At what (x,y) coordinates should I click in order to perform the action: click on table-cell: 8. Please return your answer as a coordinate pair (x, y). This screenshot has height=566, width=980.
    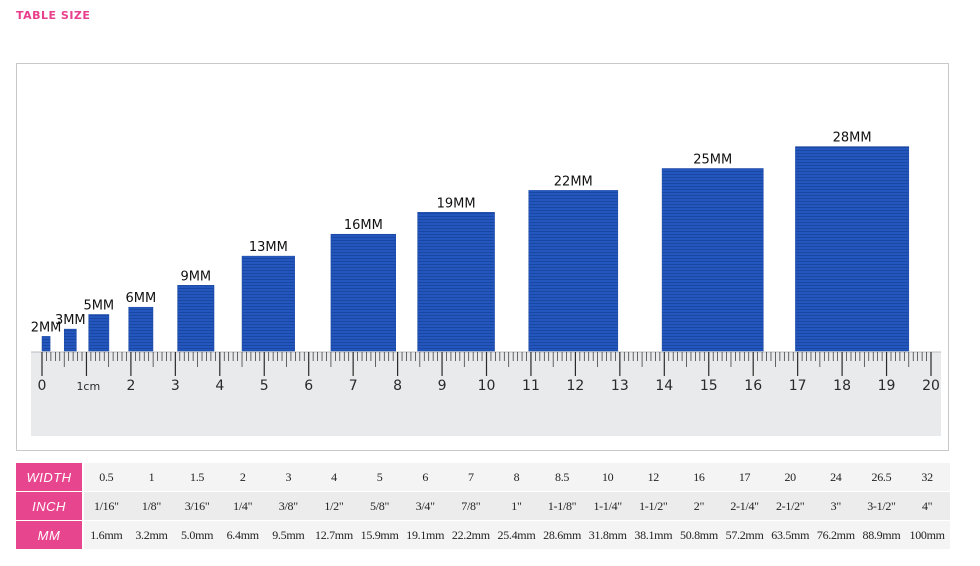
    Looking at the image, I should click on (516, 477).